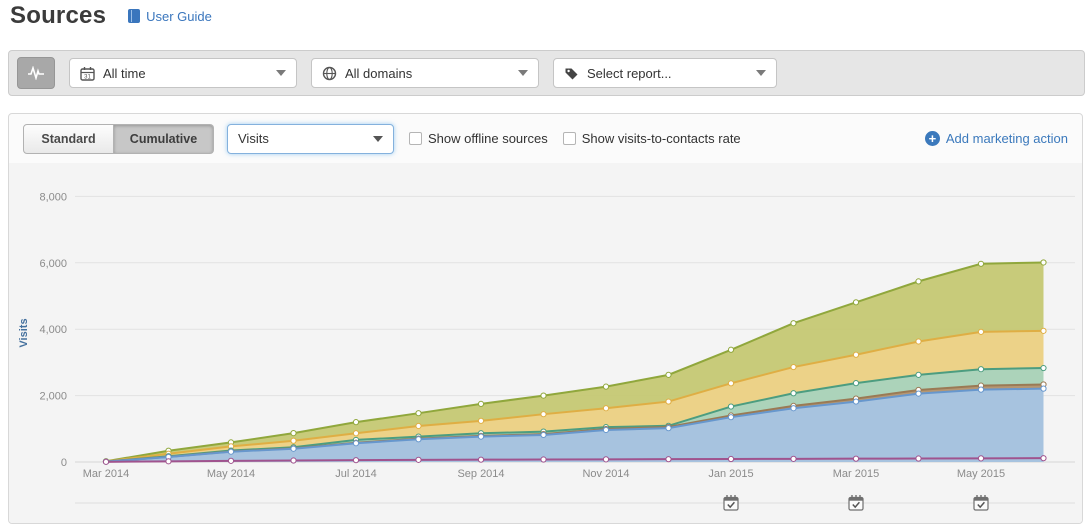  I want to click on domain-dropdown: All domains, so click(425, 73).